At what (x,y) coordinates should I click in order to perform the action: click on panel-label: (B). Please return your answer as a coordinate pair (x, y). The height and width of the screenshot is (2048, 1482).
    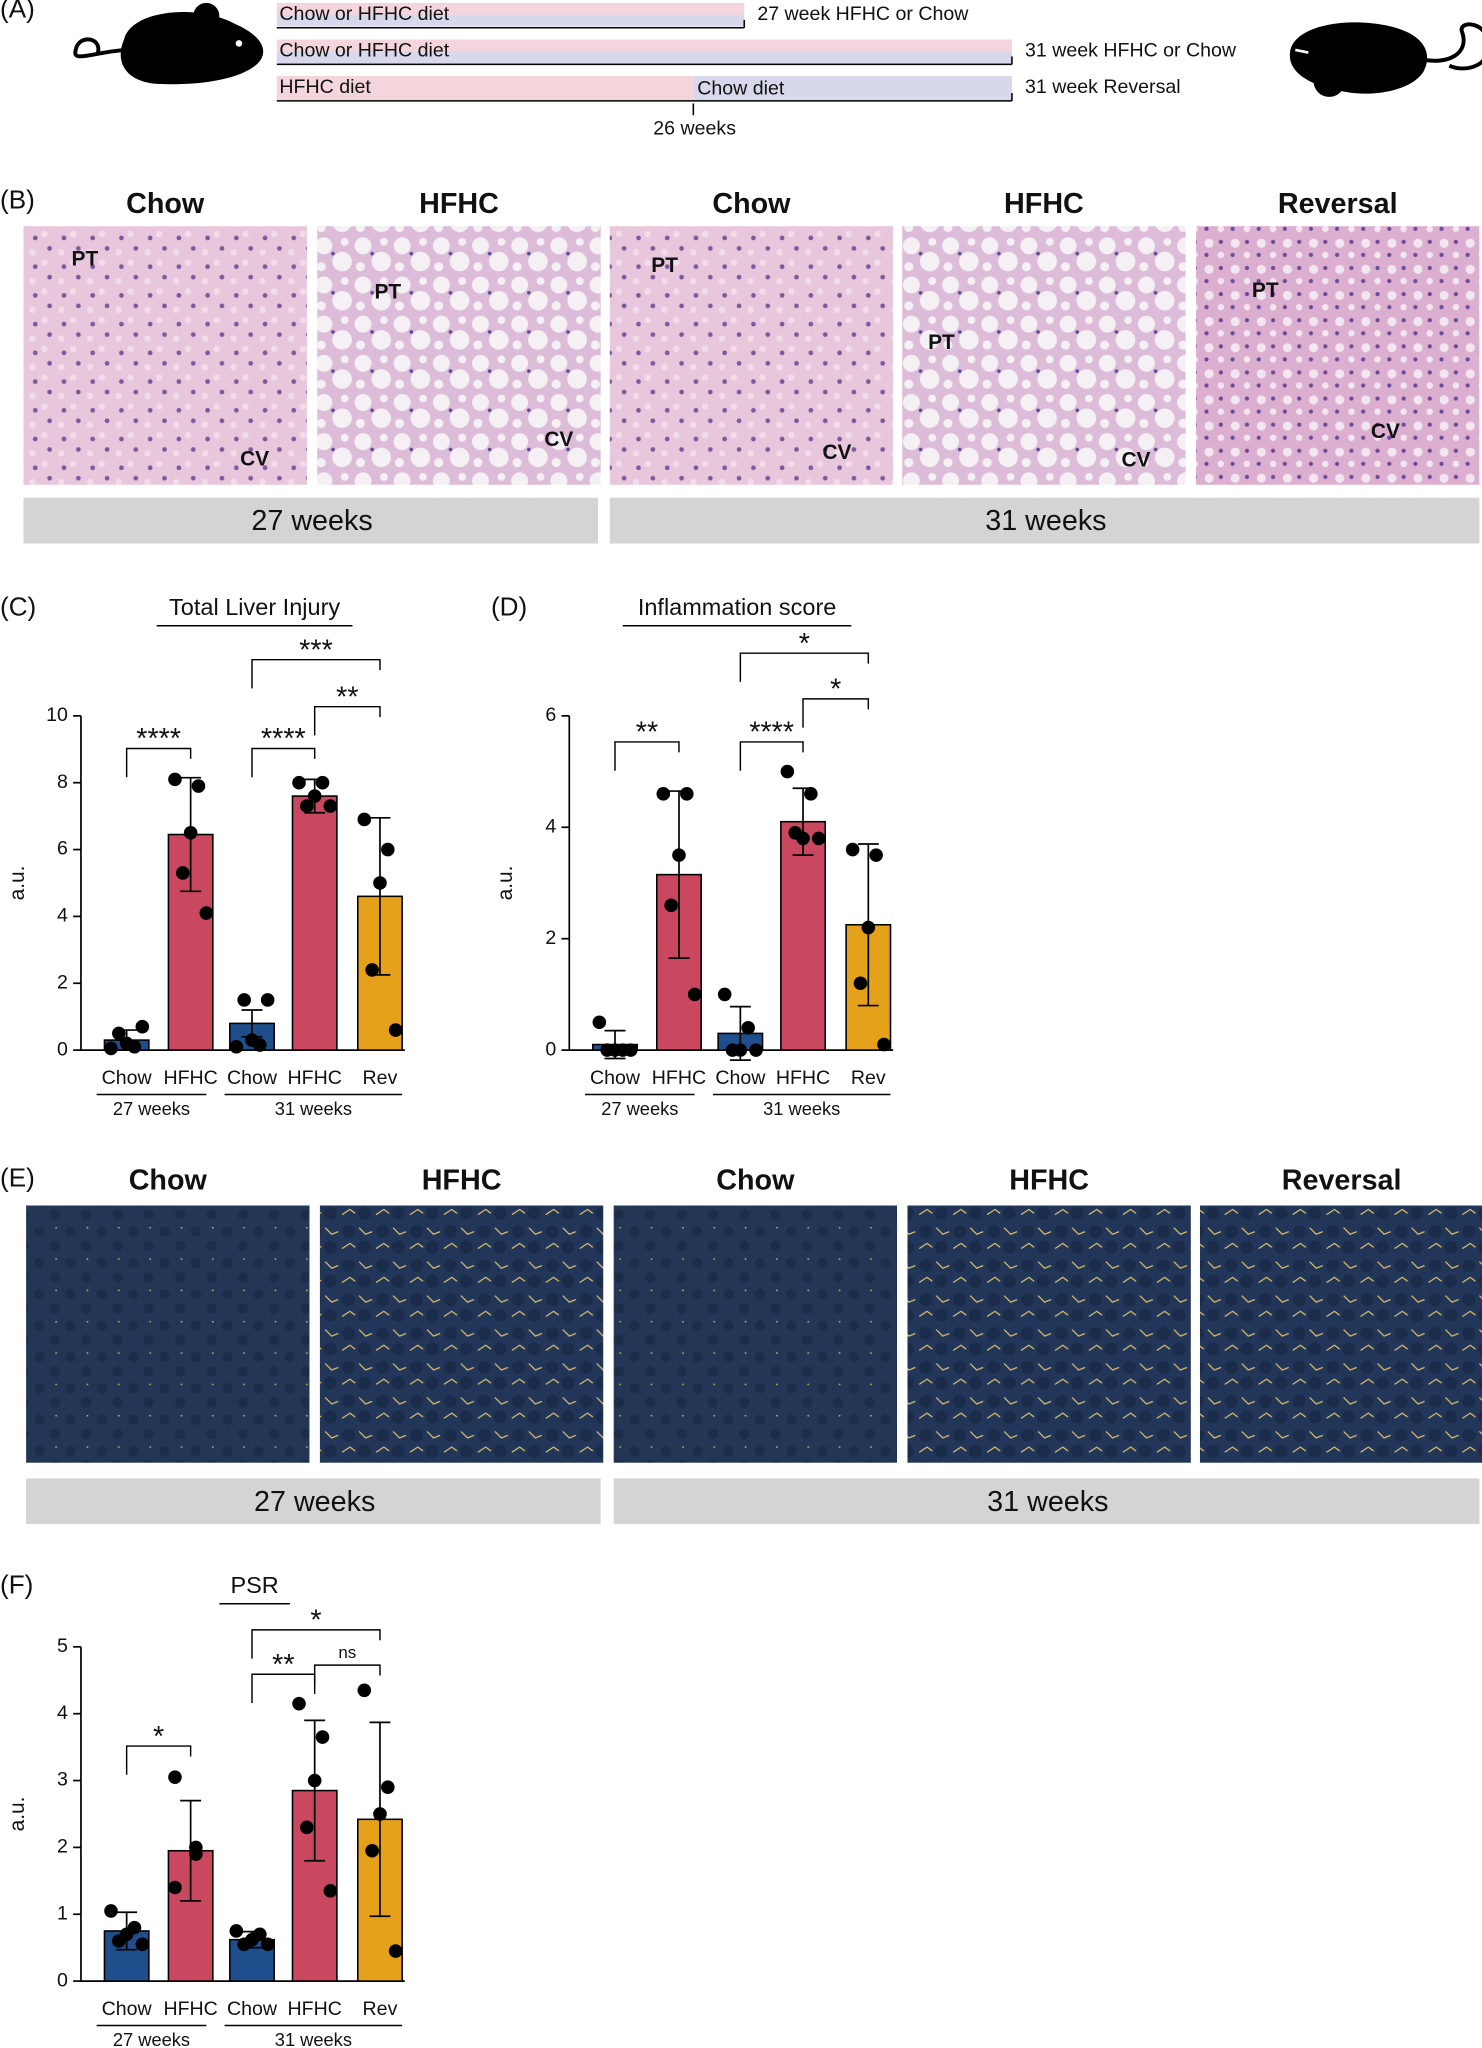
    Looking at the image, I should click on (17, 199).